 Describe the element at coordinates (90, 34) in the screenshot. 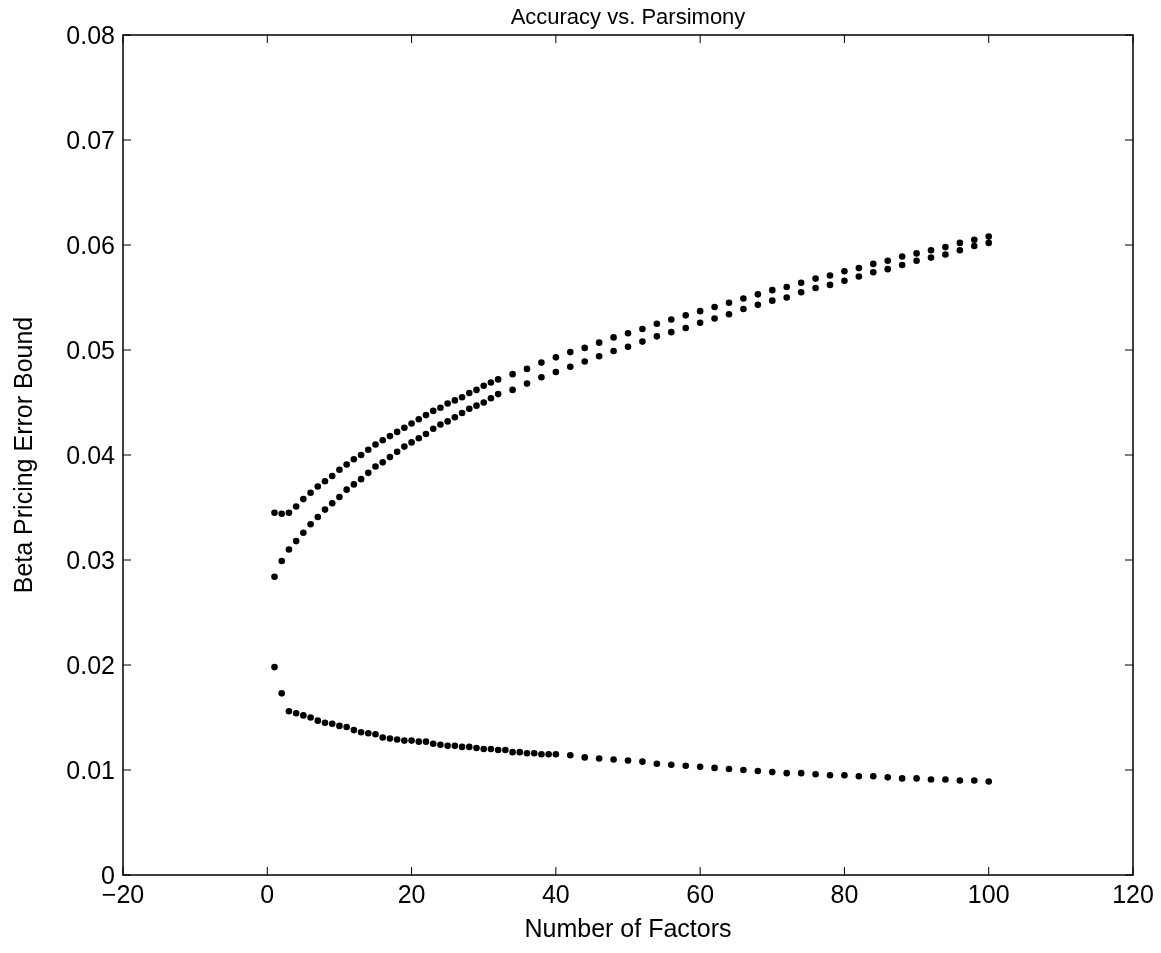

I see `y-tick-label: 0.08` at that location.